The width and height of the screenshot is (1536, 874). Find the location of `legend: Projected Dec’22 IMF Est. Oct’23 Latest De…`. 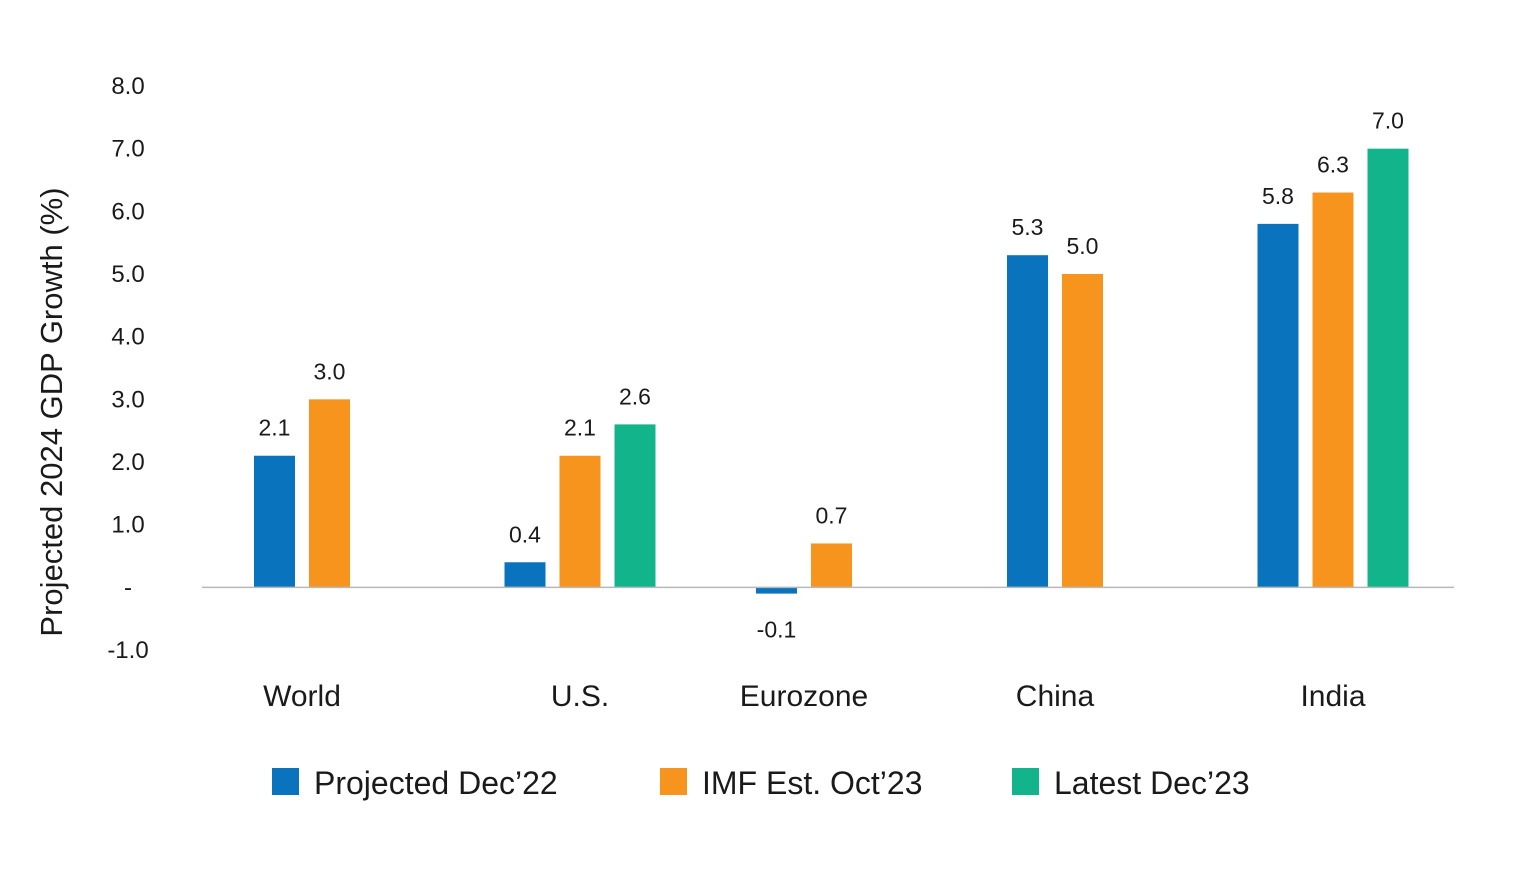

legend: Projected Dec’22 IMF Est. Oct’23 Latest De… is located at coordinates (761, 783).